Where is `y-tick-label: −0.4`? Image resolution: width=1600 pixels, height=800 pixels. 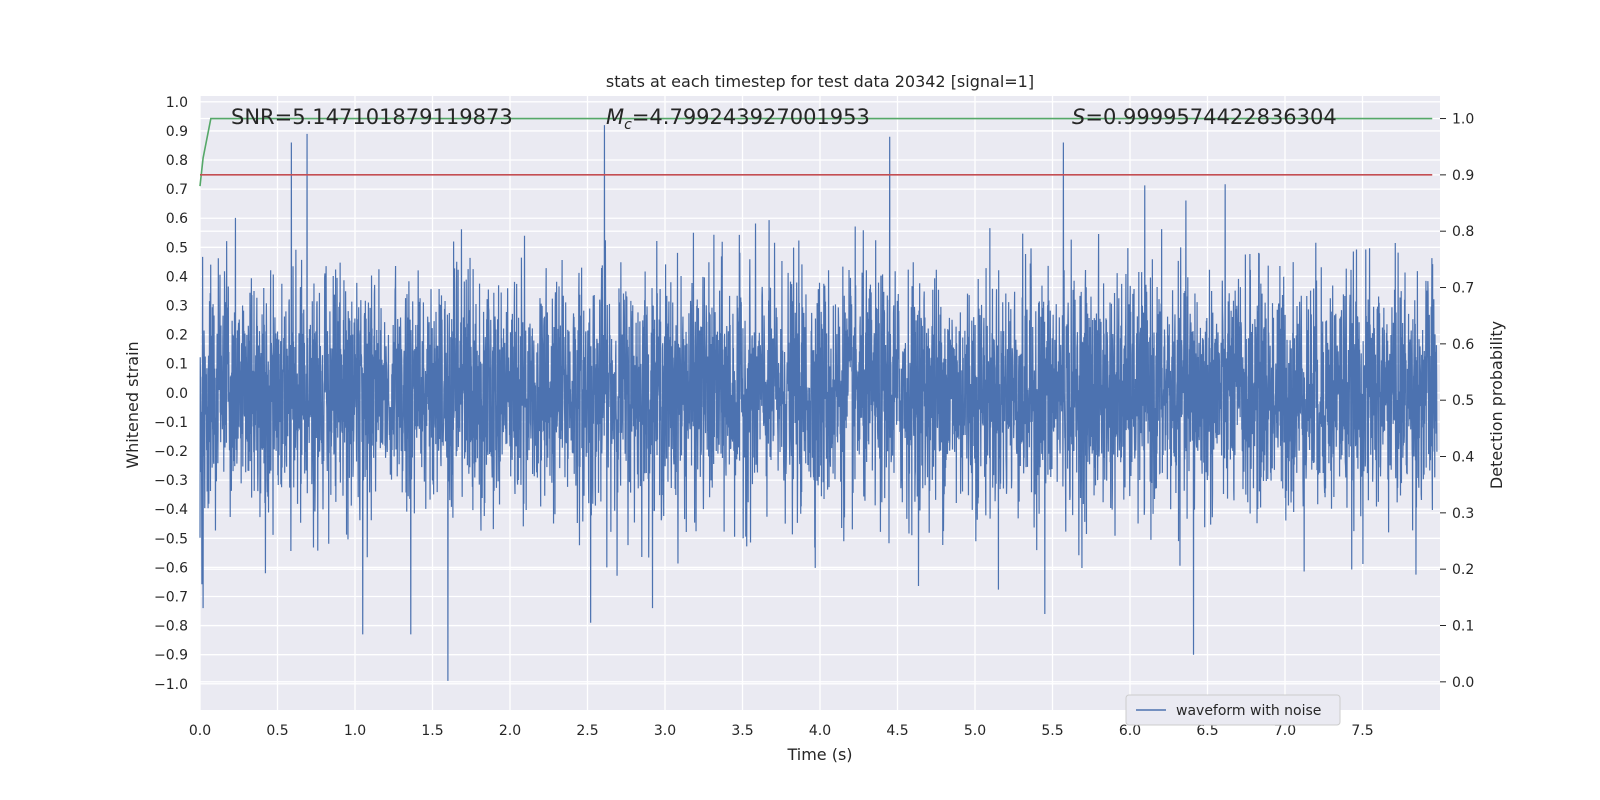
y-tick-label: −0.4 is located at coordinates (171, 510).